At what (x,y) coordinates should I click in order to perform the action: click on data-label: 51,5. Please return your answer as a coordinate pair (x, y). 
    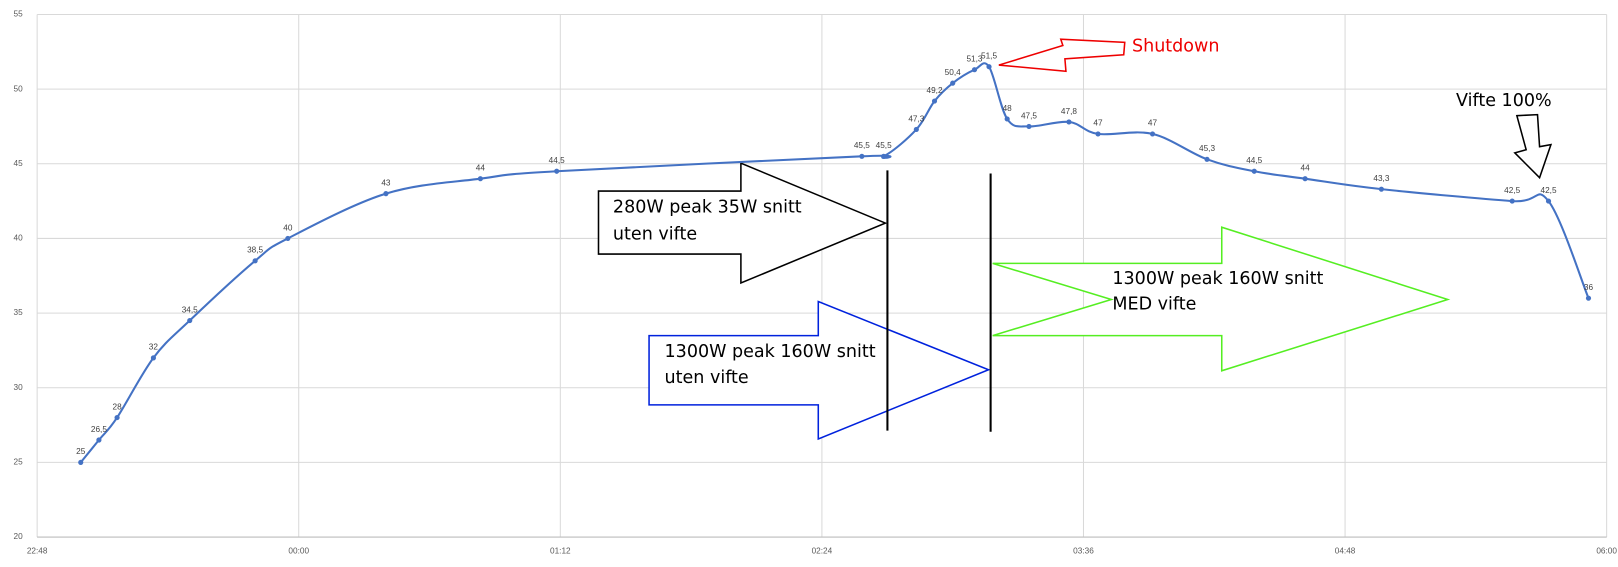
    Looking at the image, I should click on (989, 56).